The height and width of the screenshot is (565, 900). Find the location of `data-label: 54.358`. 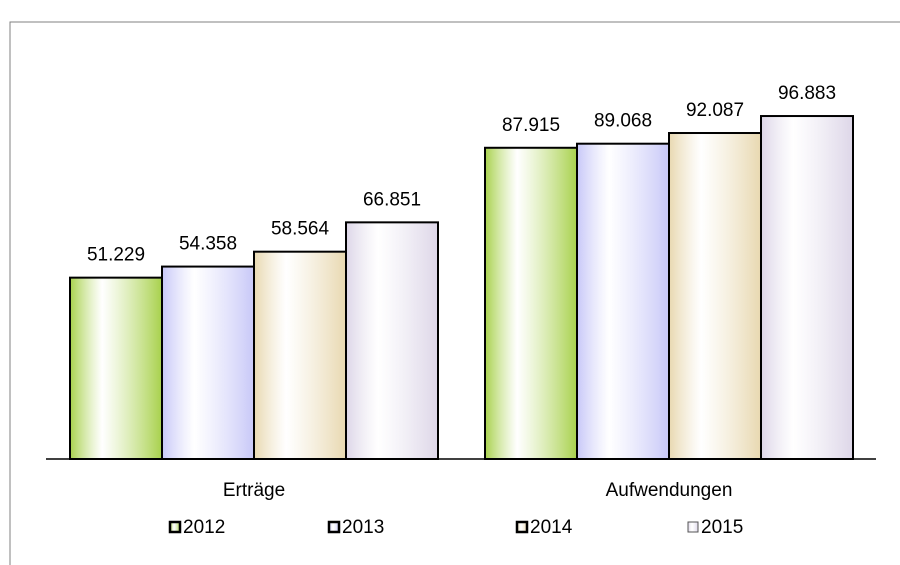

data-label: 54.358 is located at coordinates (208, 244).